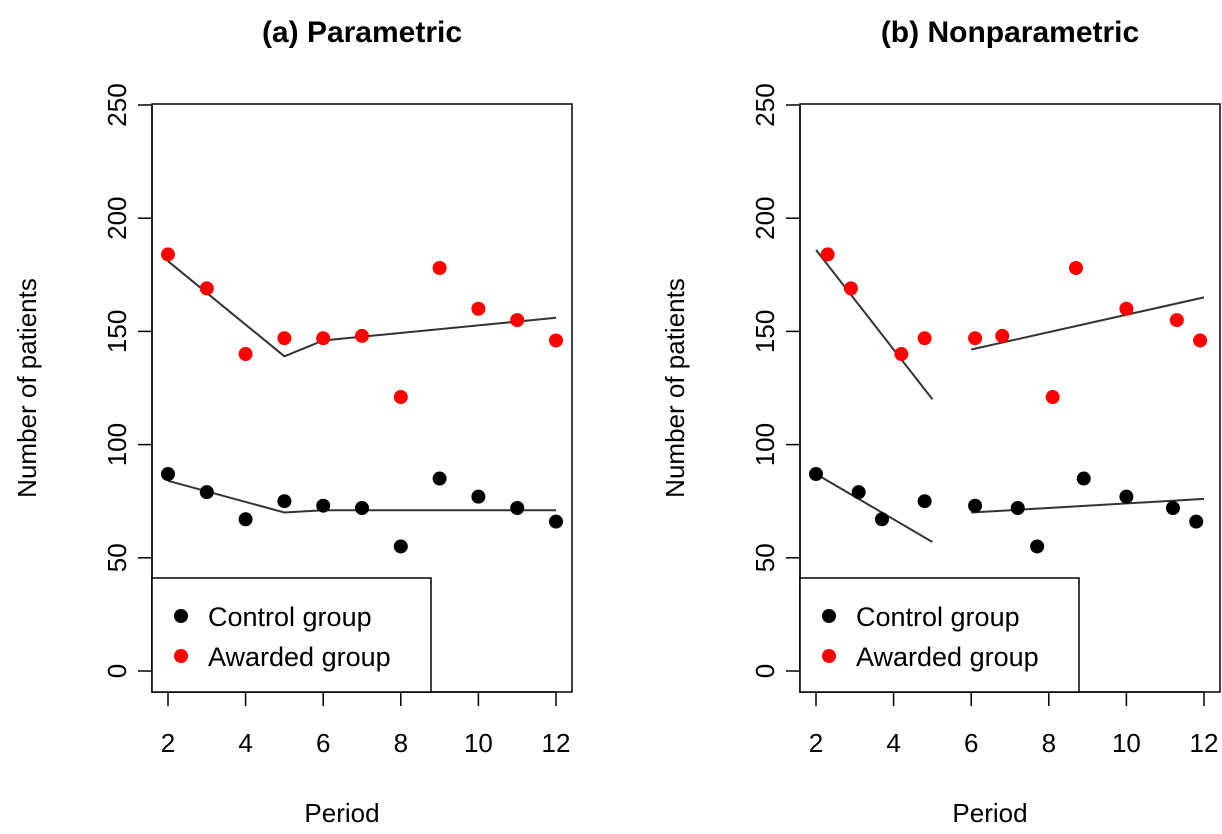 This screenshot has height=834, width=1222. Describe the element at coordinates (765, 331) in the screenshot. I see `y-tick-label: 150` at that location.